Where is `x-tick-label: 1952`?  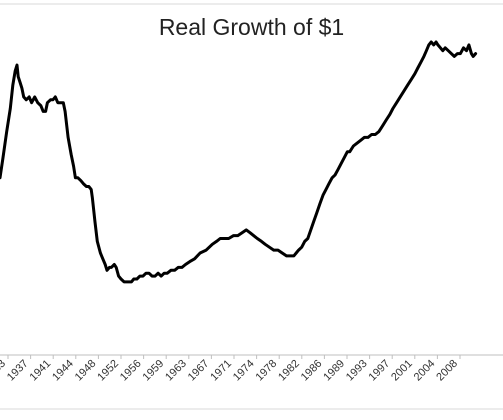 x-tick-label: 1952 is located at coordinates (108, 371).